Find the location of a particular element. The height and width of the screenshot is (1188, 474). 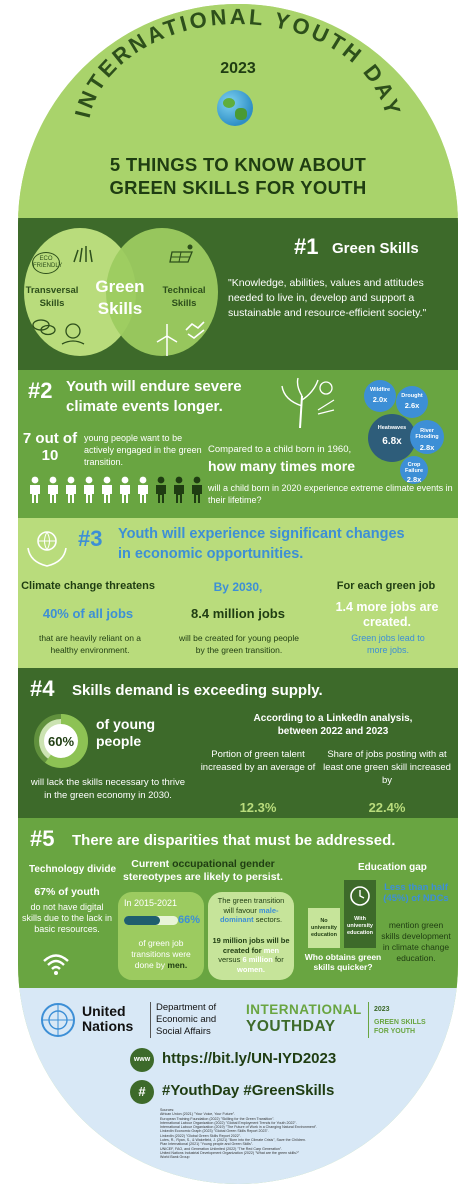

bubble-wildfire: Wildfire 2.0x is located at coordinates (380, 396).